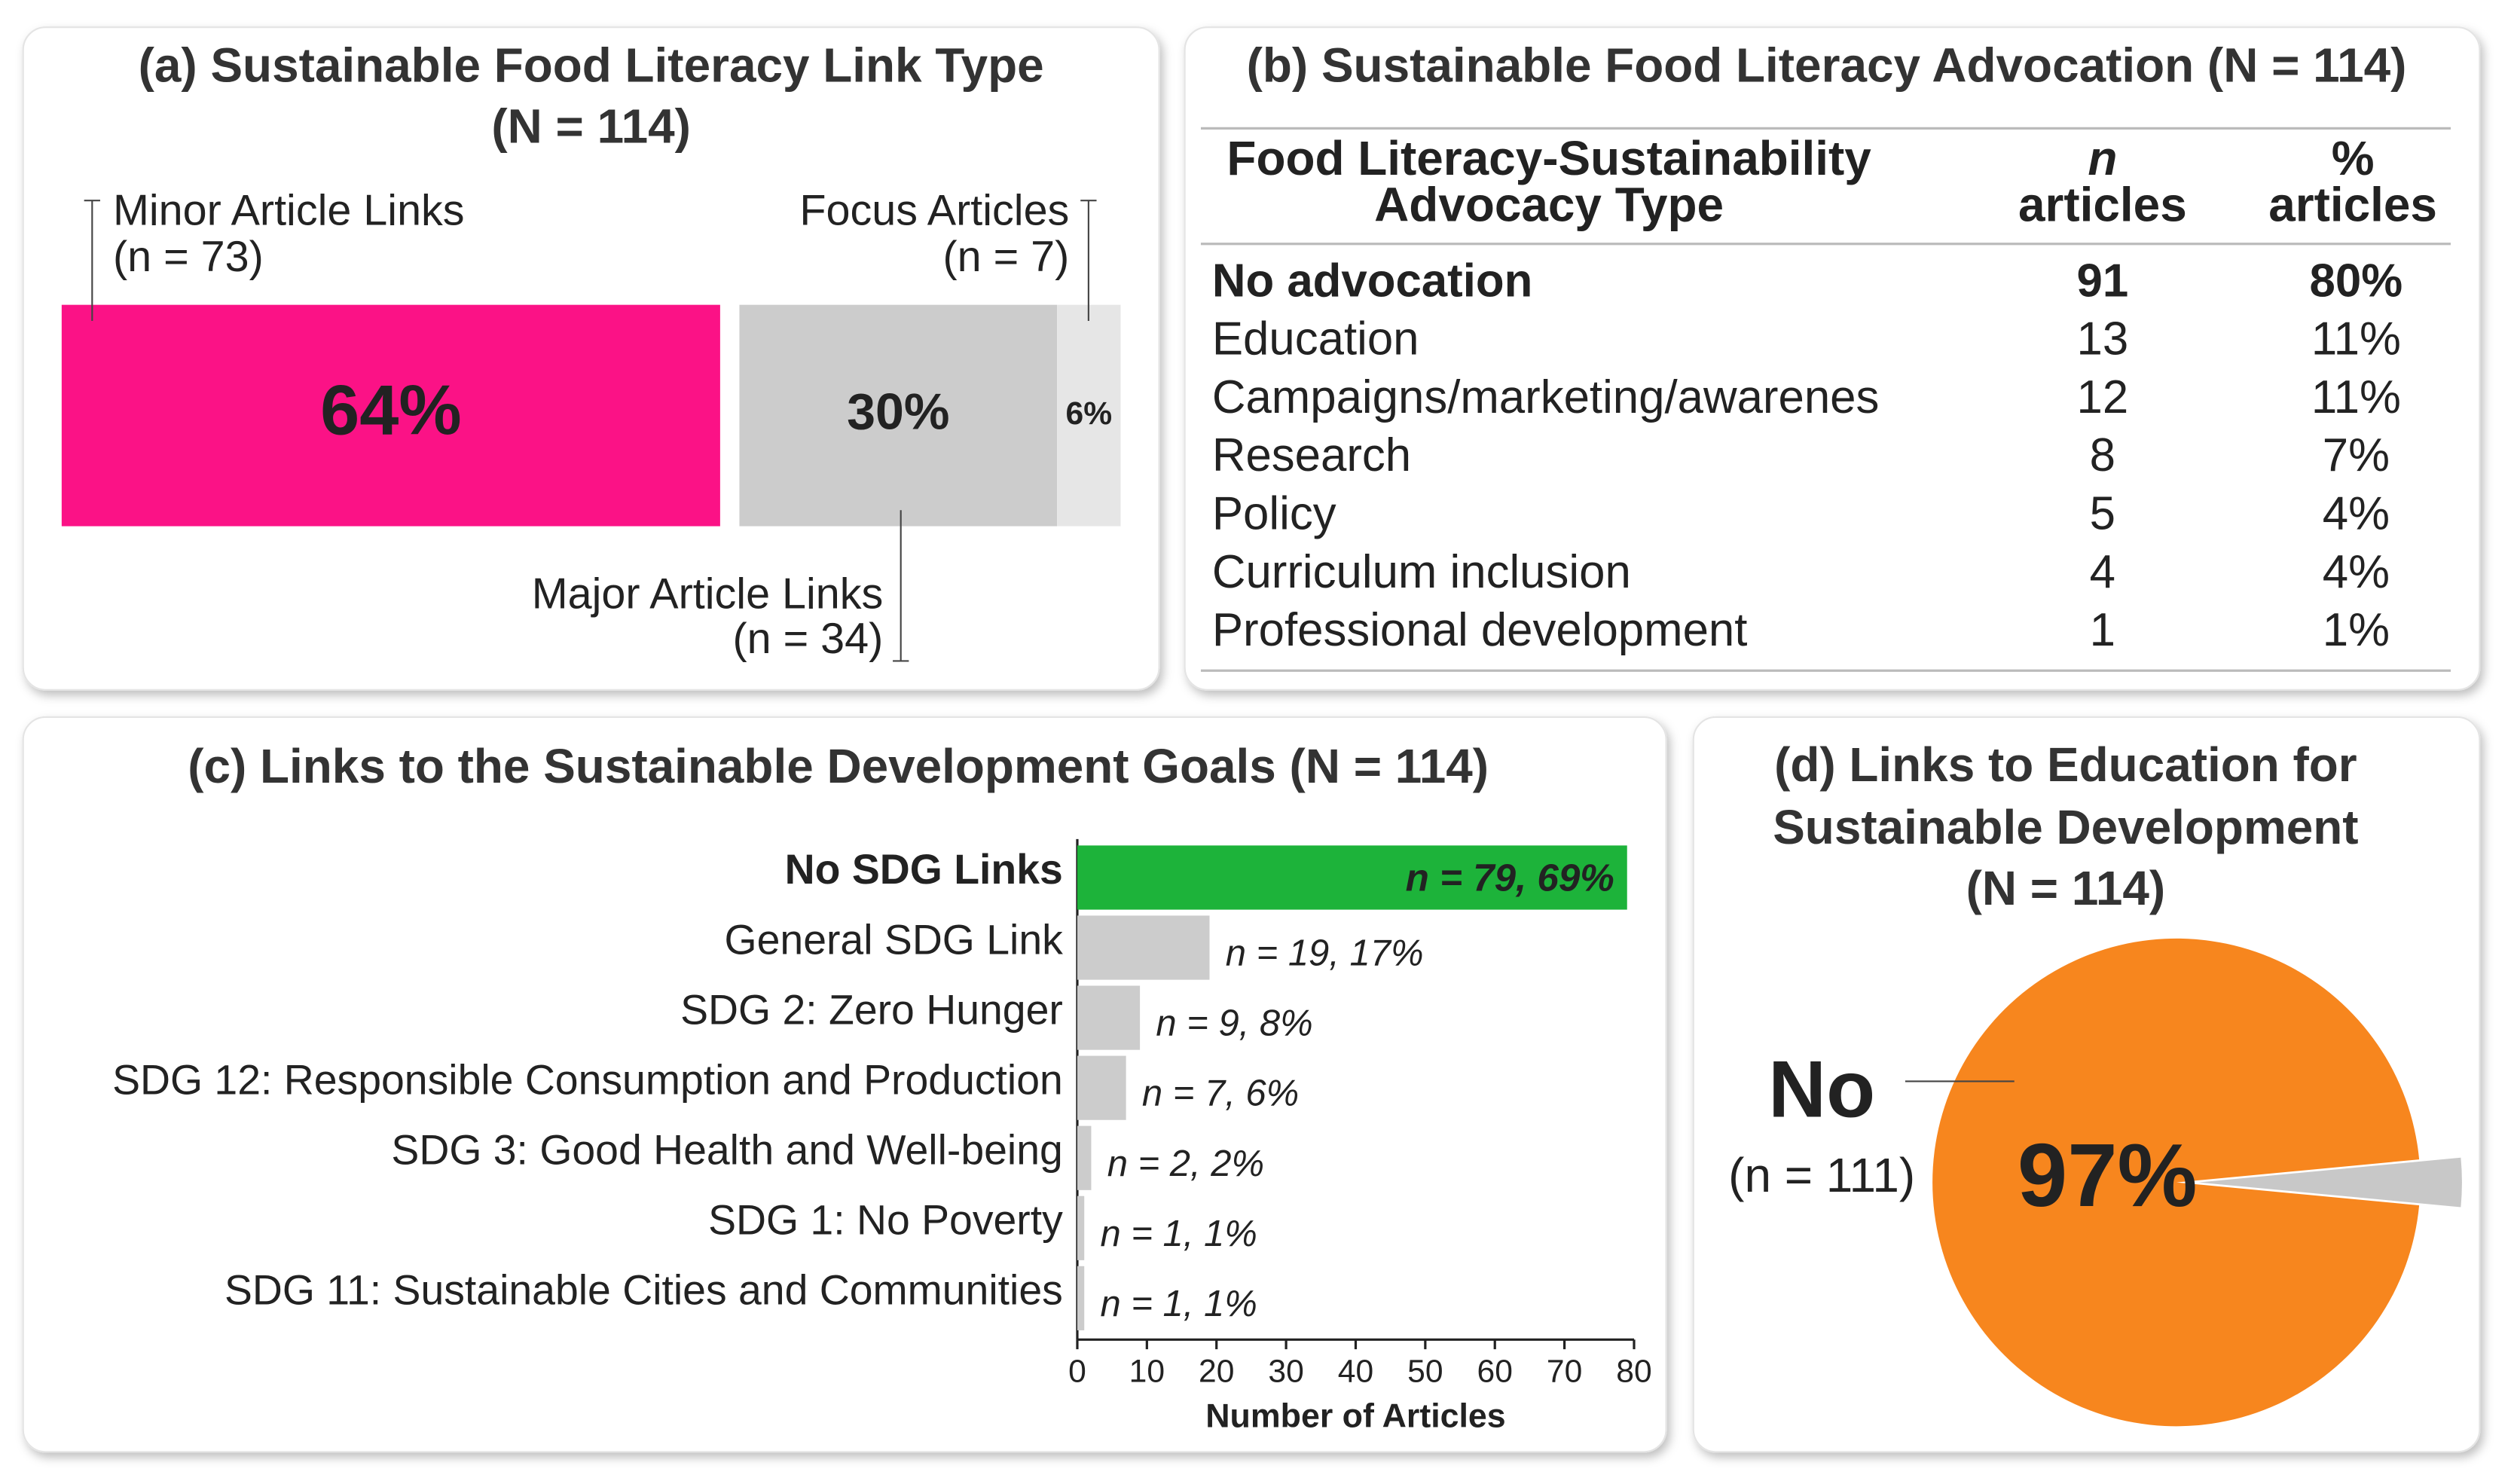 The image size is (2514, 1484). Describe the element at coordinates (885, 1220) in the screenshot. I see `category-label: SDG 1: No Poverty` at that location.